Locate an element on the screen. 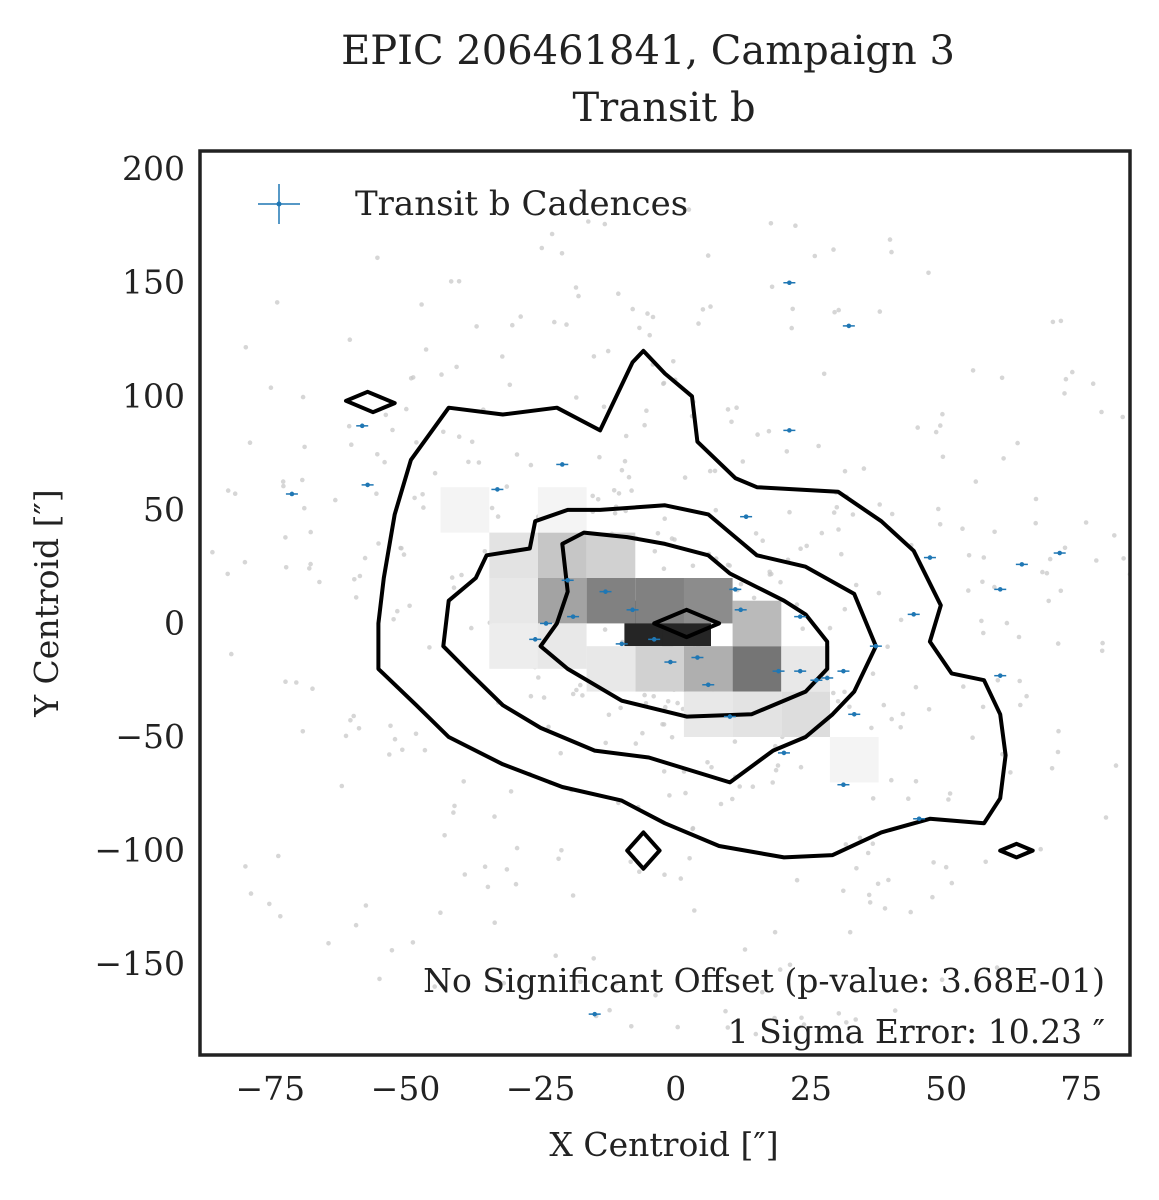  legend-label: Transit b Cadences is located at coordinates (521, 204).